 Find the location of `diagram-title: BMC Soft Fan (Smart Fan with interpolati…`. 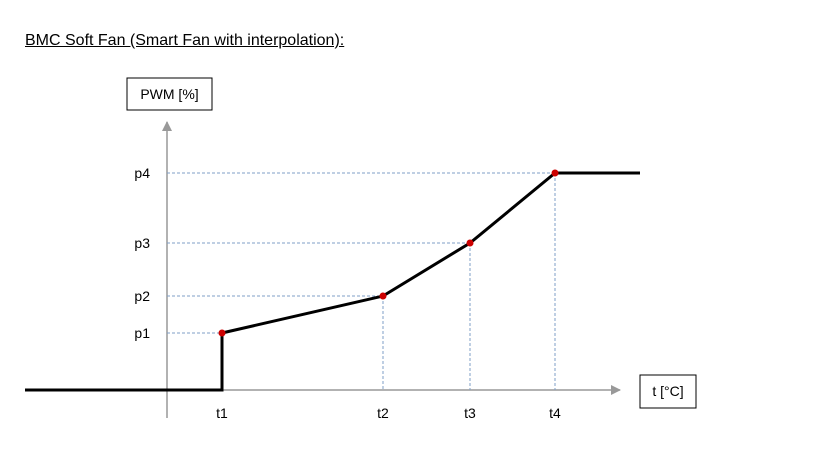

diagram-title: BMC Soft Fan (Smart Fan with interpolati… is located at coordinates (185, 40).